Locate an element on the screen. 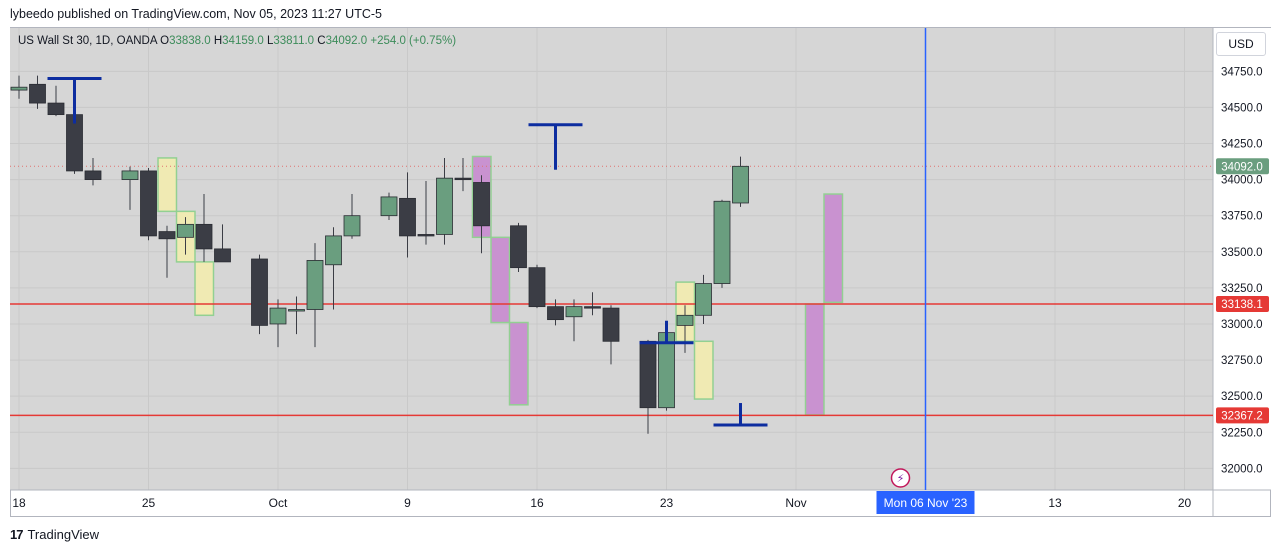  price-tag: 33138.1 is located at coordinates (1242, 305).